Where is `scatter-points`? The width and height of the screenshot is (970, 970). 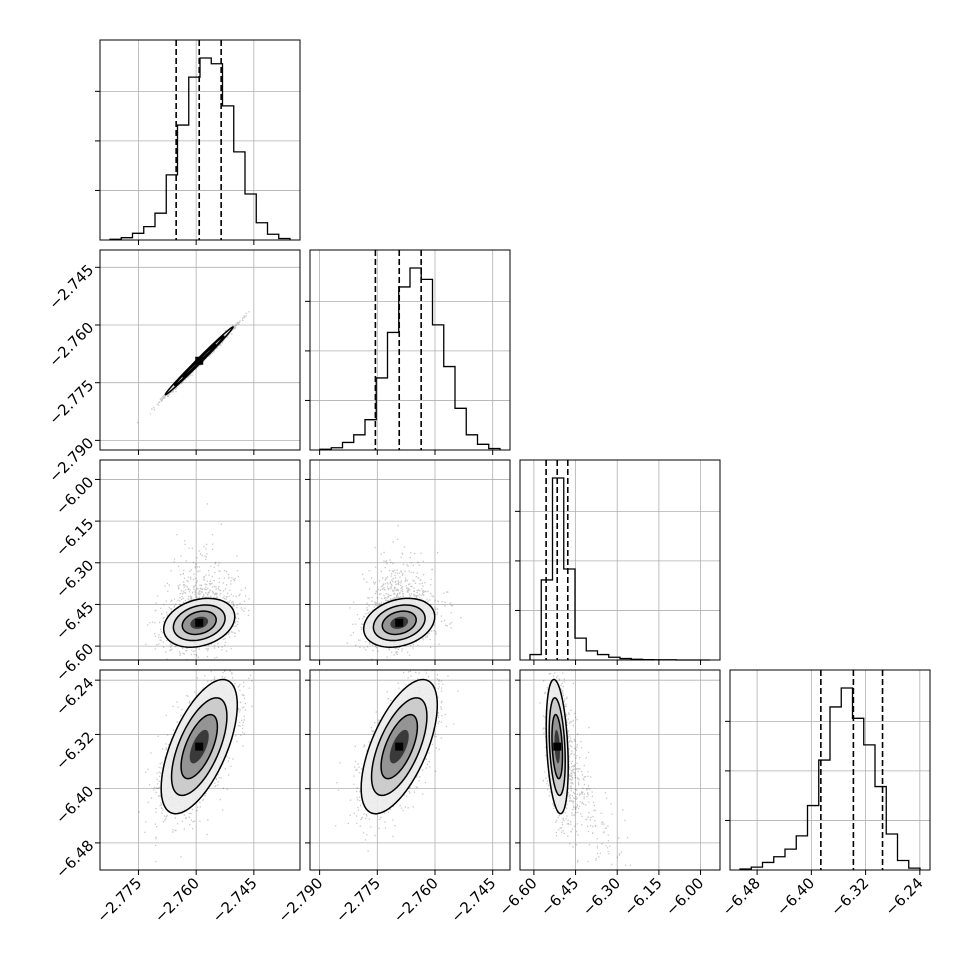
scatter-points is located at coordinates (197, 581).